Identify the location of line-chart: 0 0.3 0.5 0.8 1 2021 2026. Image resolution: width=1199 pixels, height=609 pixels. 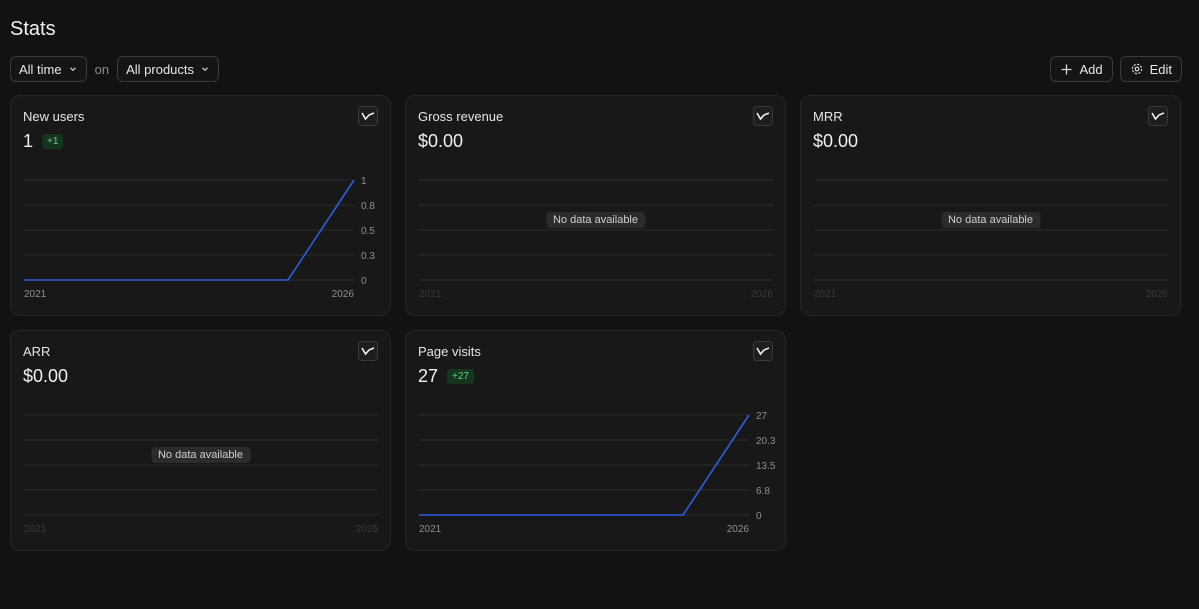
(199, 238).